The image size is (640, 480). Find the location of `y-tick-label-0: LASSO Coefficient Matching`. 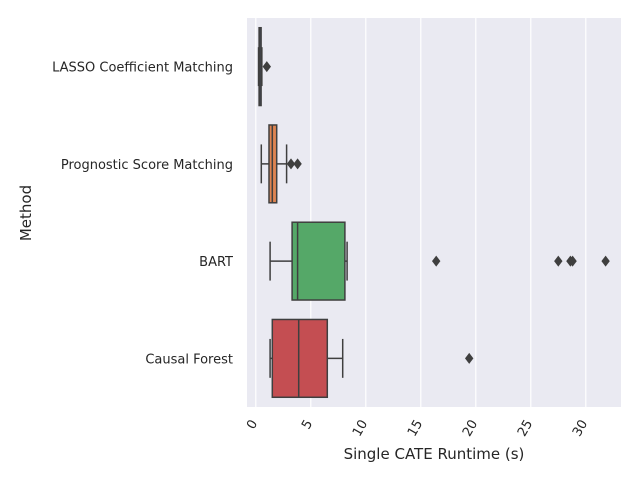

y-tick-label-0: LASSO Coefficient Matching is located at coordinates (142, 68).